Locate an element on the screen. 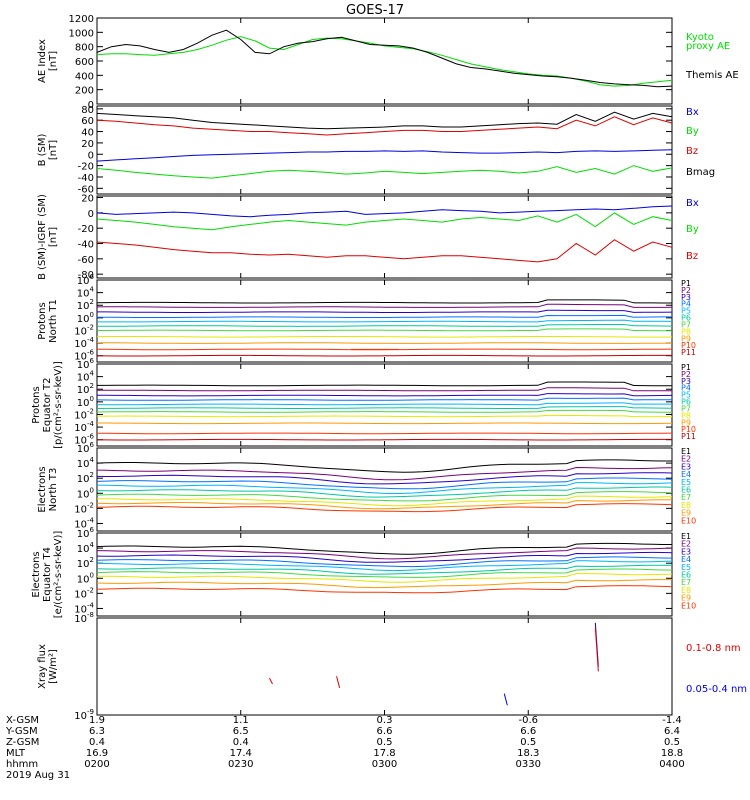  xray-segment is located at coordinates (505, 699).